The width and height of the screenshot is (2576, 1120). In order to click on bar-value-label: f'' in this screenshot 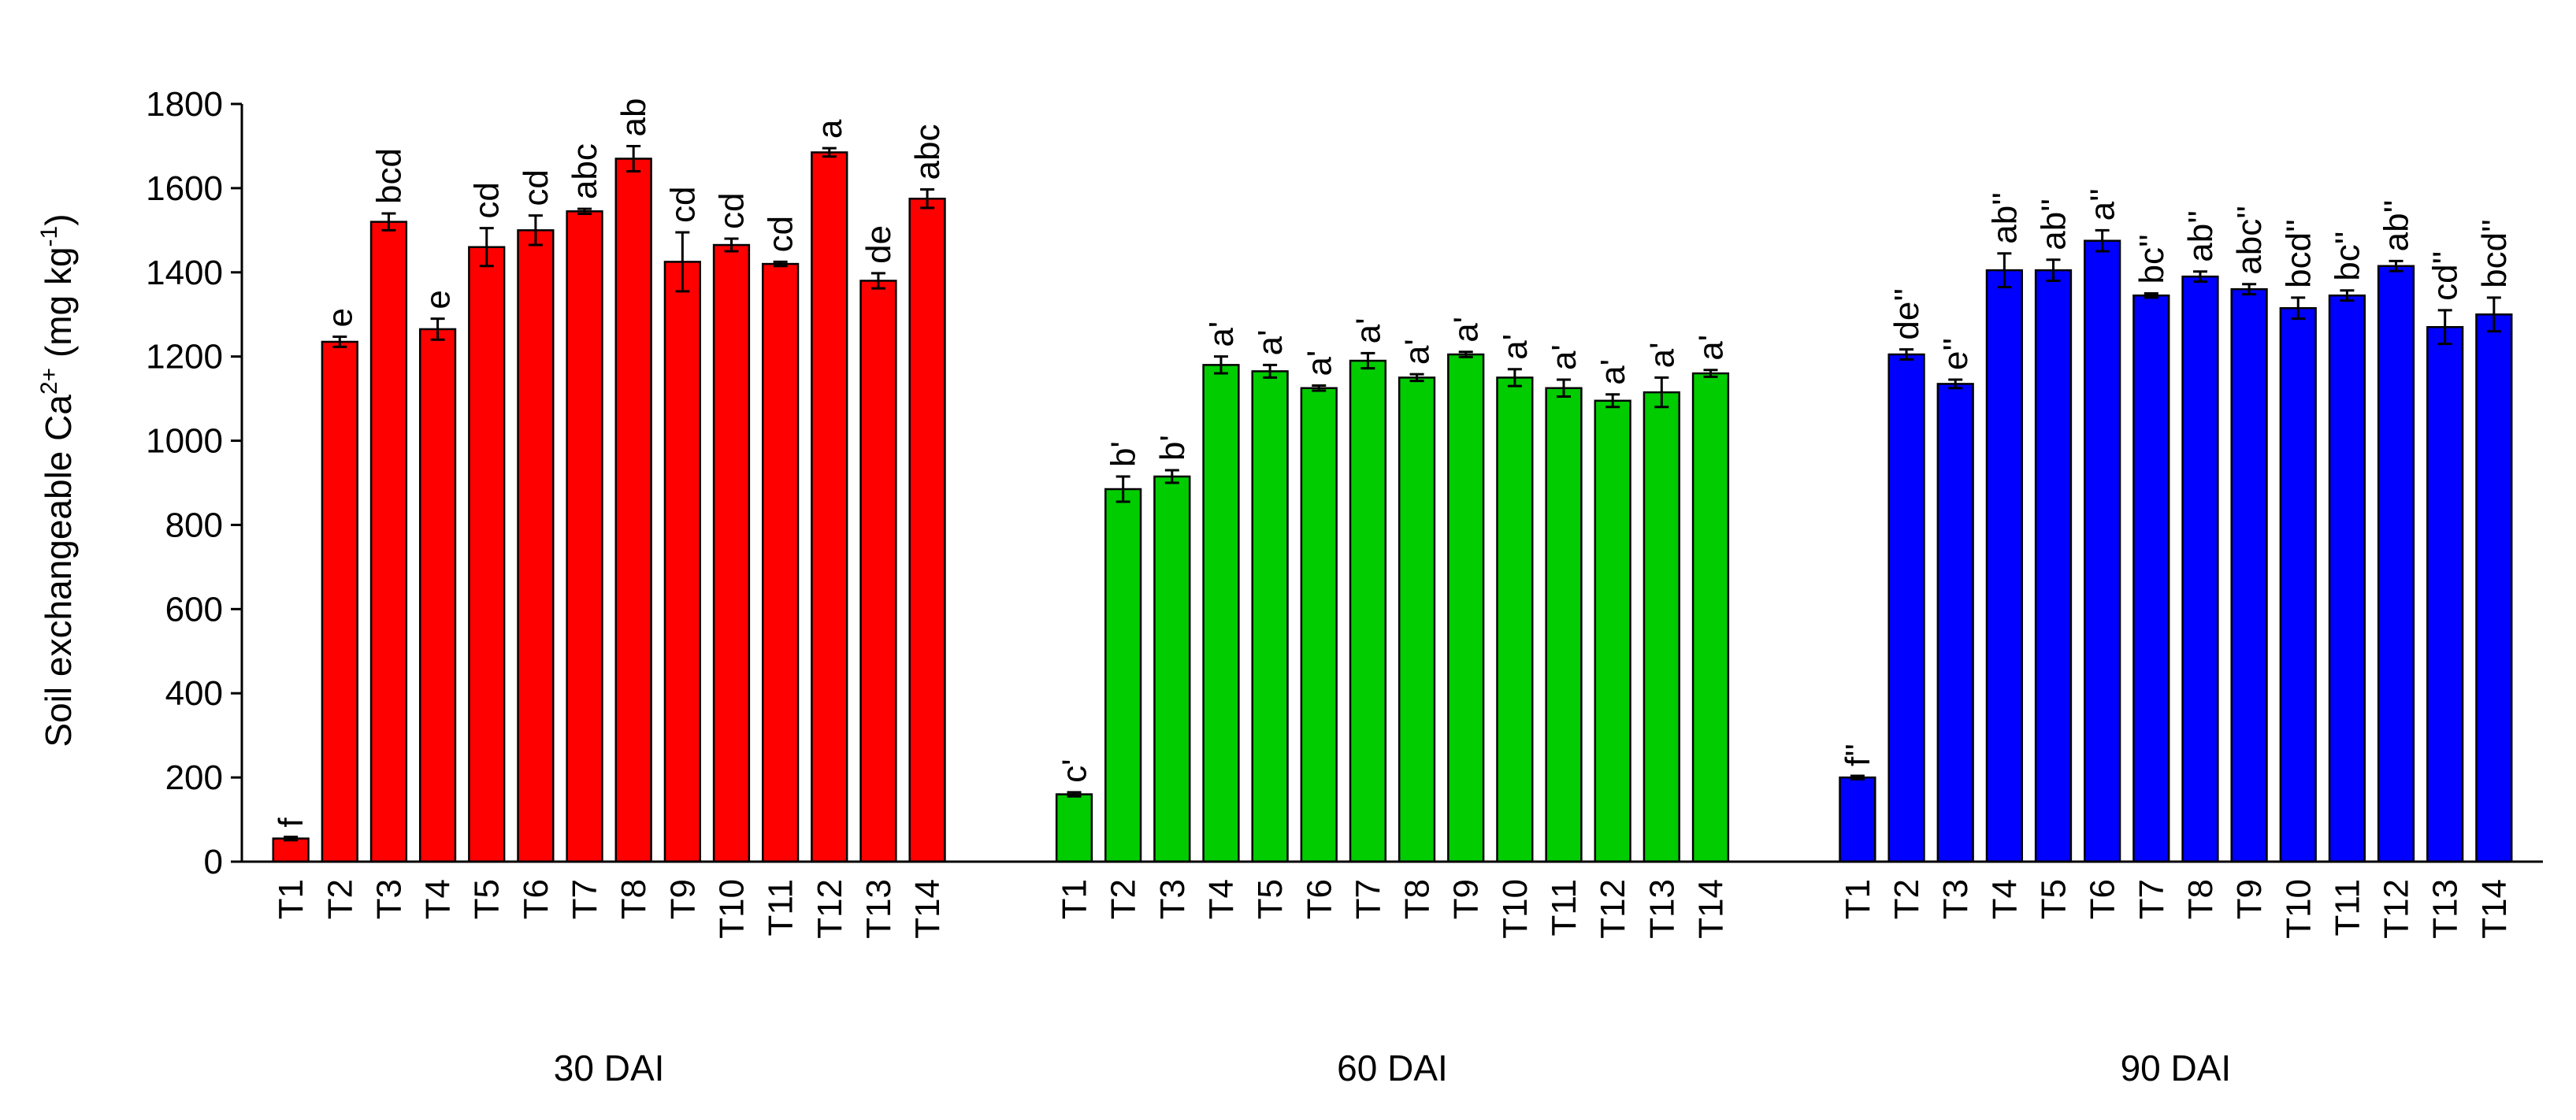, I will do `click(1858, 755)`.